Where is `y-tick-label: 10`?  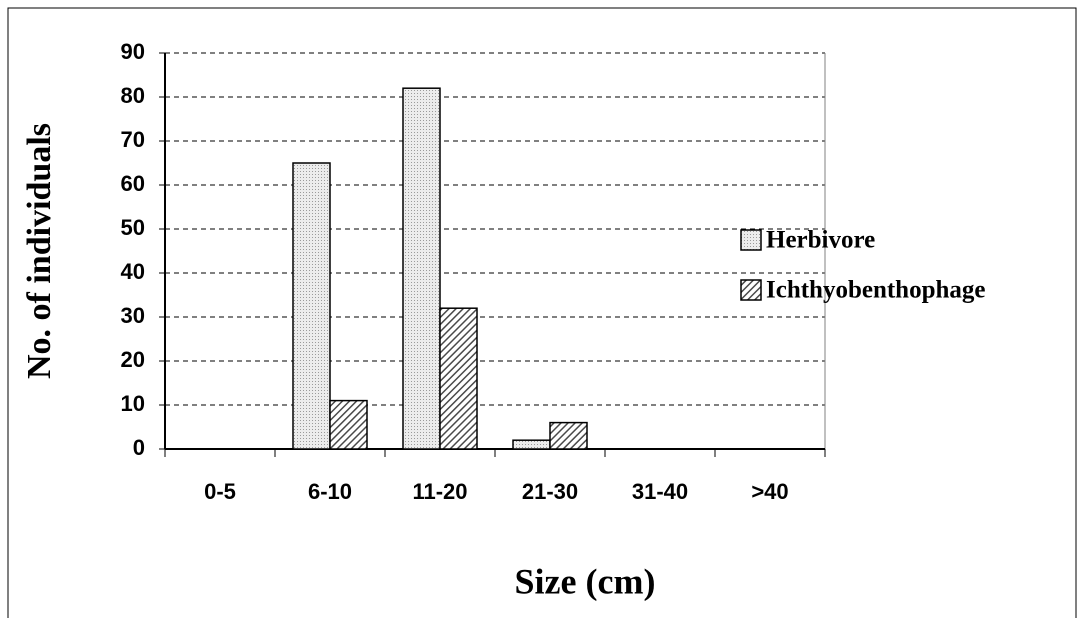
y-tick-label: 10 is located at coordinates (133, 403).